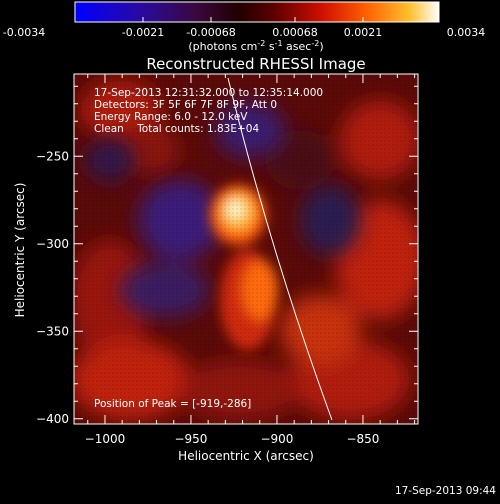 Image resolution: width=500 pixels, height=504 pixels. What do you see at coordinates (255, 64) in the screenshot?
I see `plot-title: Reconstructed RHESSI Image` at bounding box center [255, 64].